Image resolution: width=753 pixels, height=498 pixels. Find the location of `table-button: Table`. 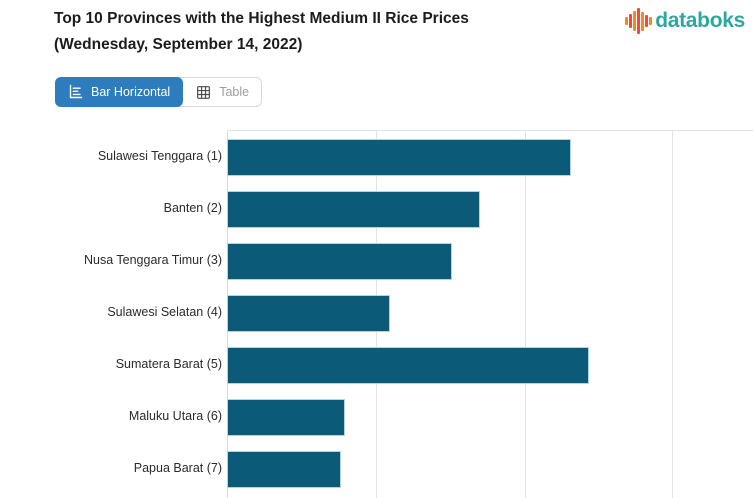

table-button: Table is located at coordinates (221, 92).